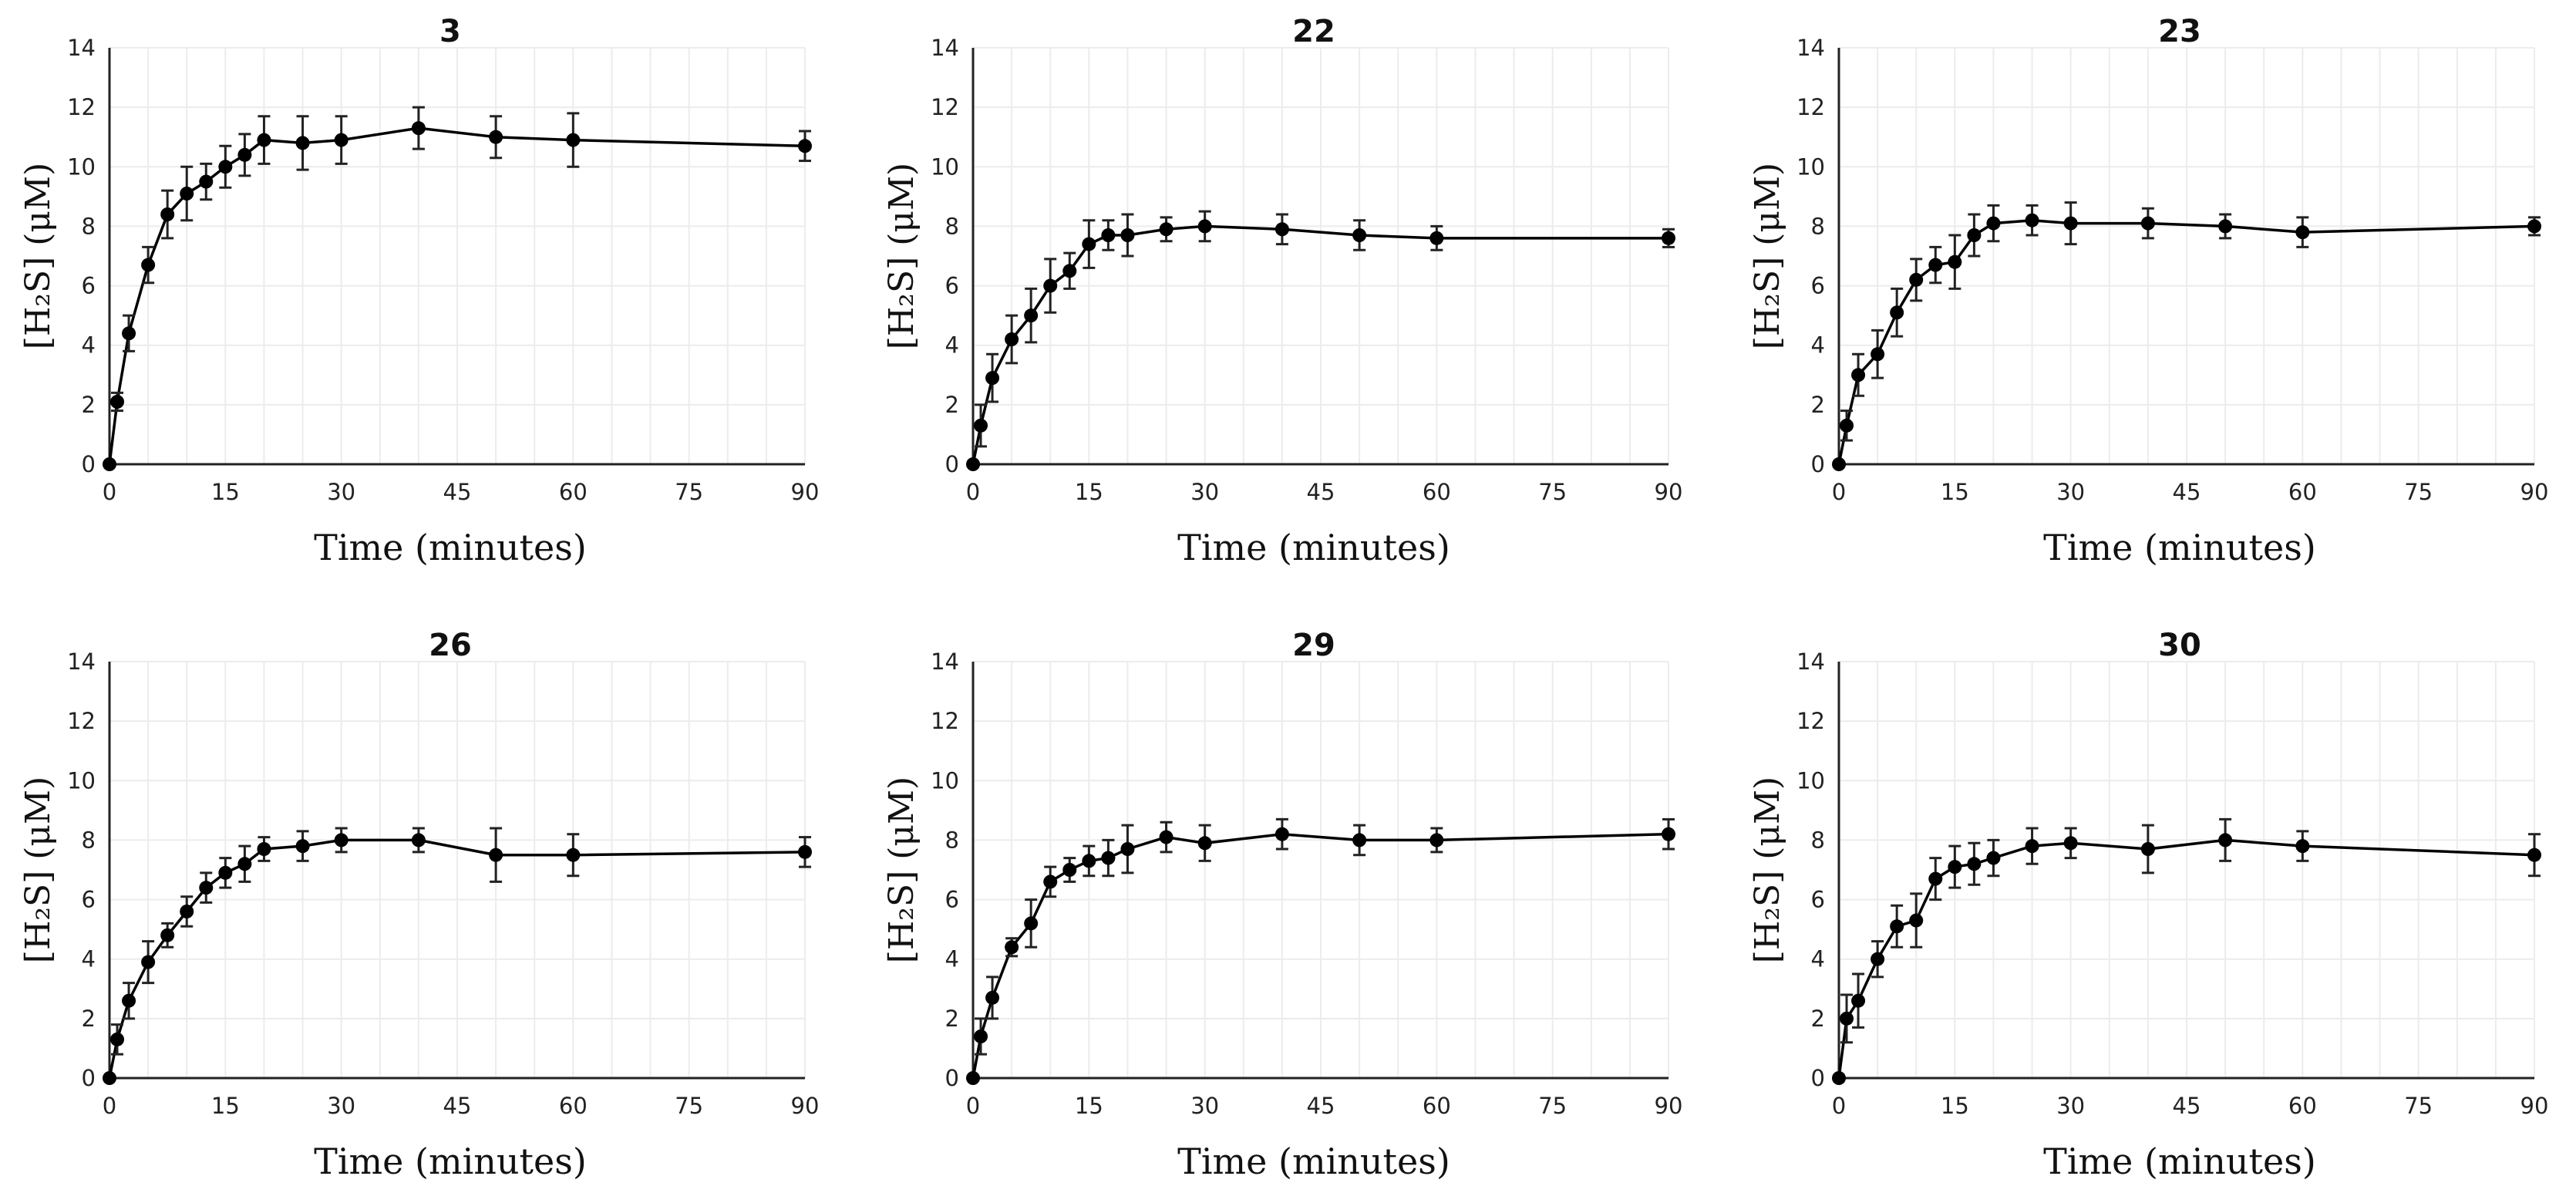  What do you see at coordinates (902, 256) in the screenshot?
I see `y-axis-label: [H₂S] (μM)` at bounding box center [902, 256].